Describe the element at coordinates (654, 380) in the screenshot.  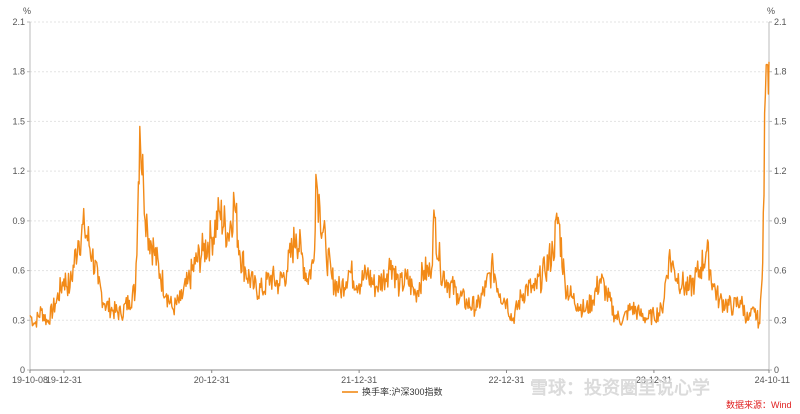
I see `x-tick-label: 23-12-31` at that location.